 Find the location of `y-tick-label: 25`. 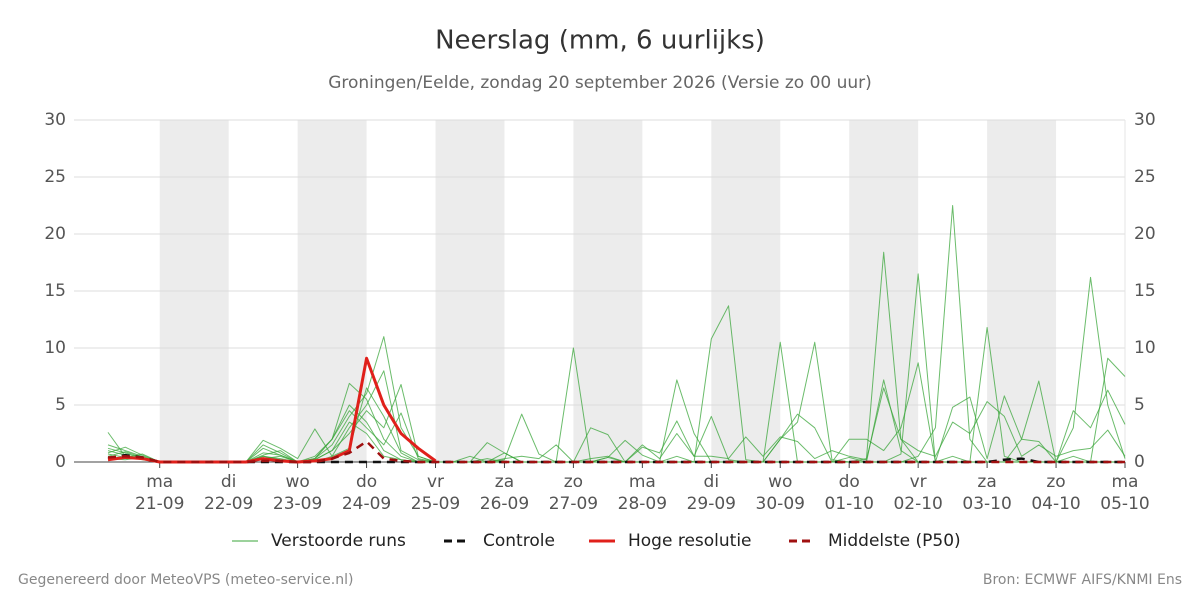

y-tick-label: 25 is located at coordinates (55, 177).